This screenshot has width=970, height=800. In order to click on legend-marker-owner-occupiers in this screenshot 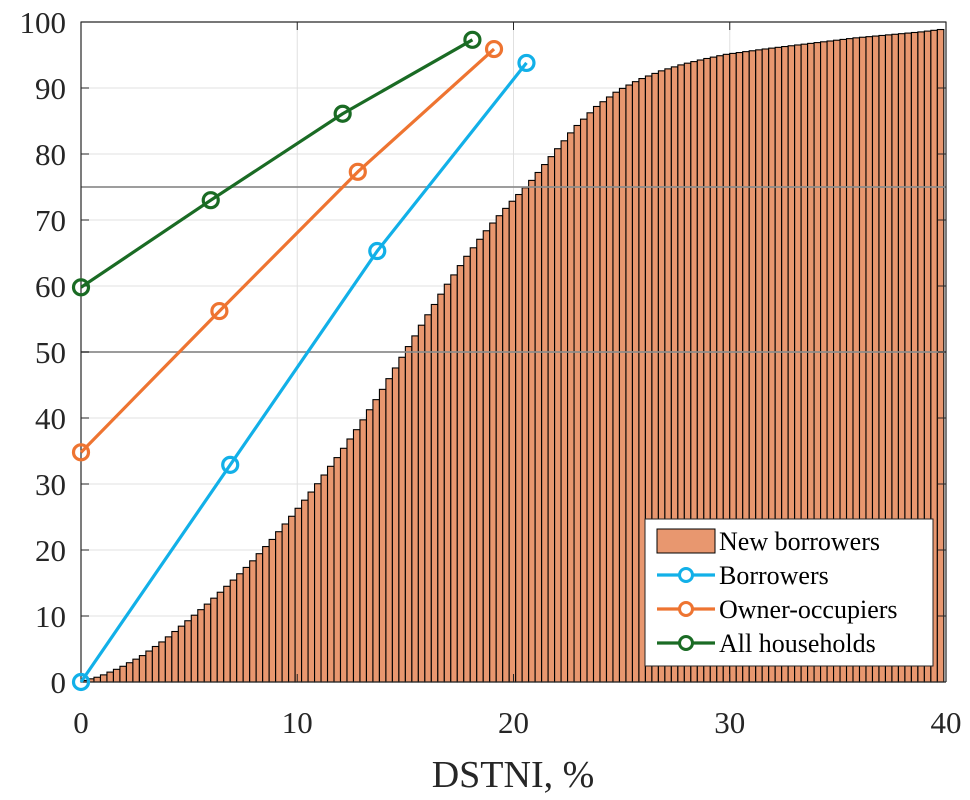, I will do `click(686, 609)`.